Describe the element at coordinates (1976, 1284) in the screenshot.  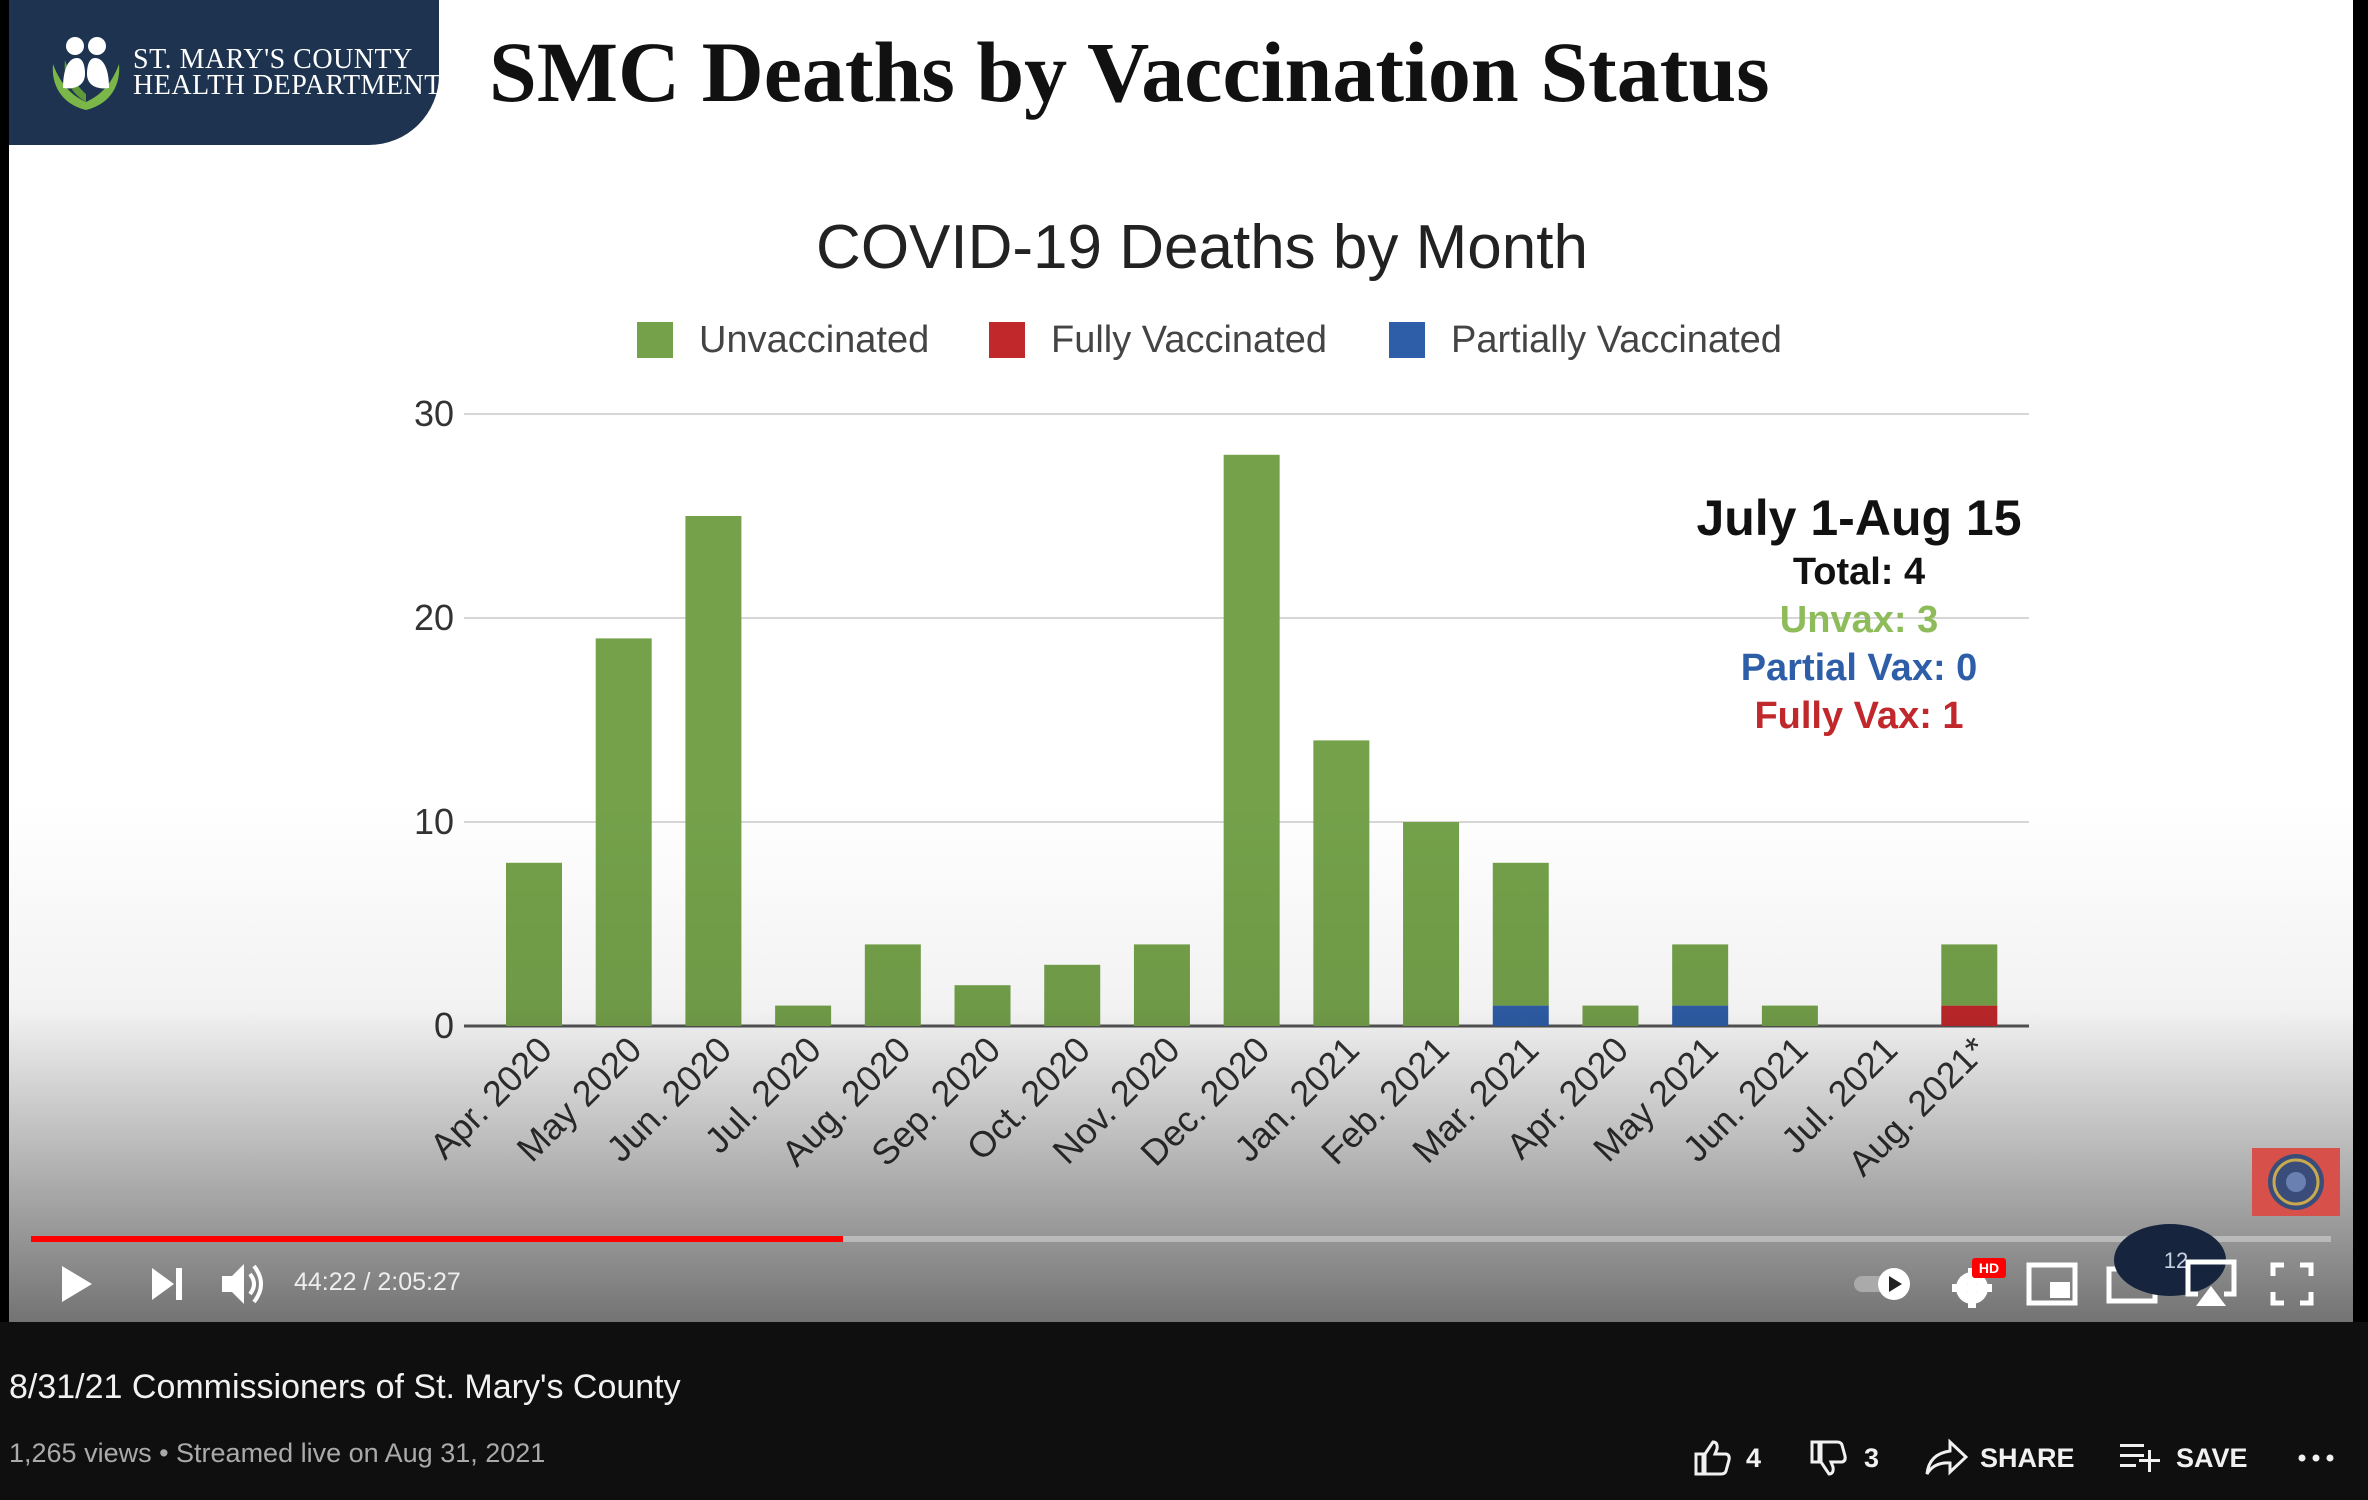
I see `settings-icon` at that location.